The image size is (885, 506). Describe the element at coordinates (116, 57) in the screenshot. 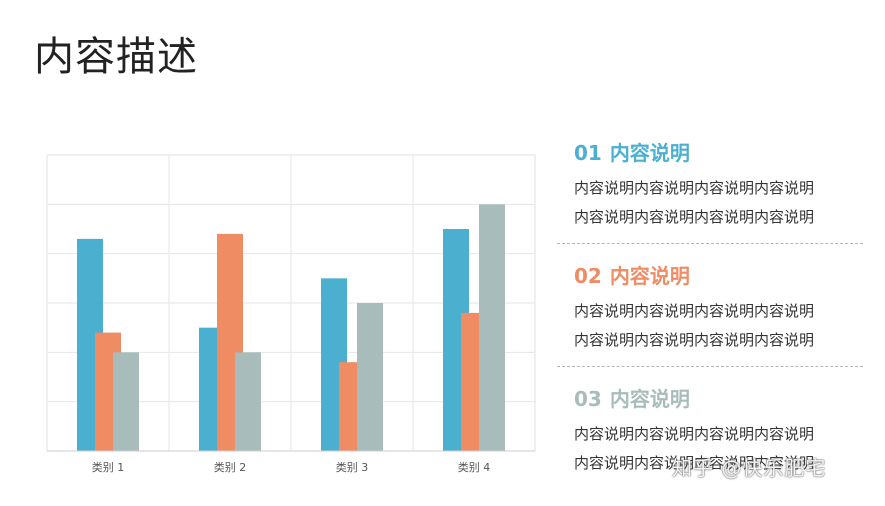

I see `page-title: 内容描述` at that location.